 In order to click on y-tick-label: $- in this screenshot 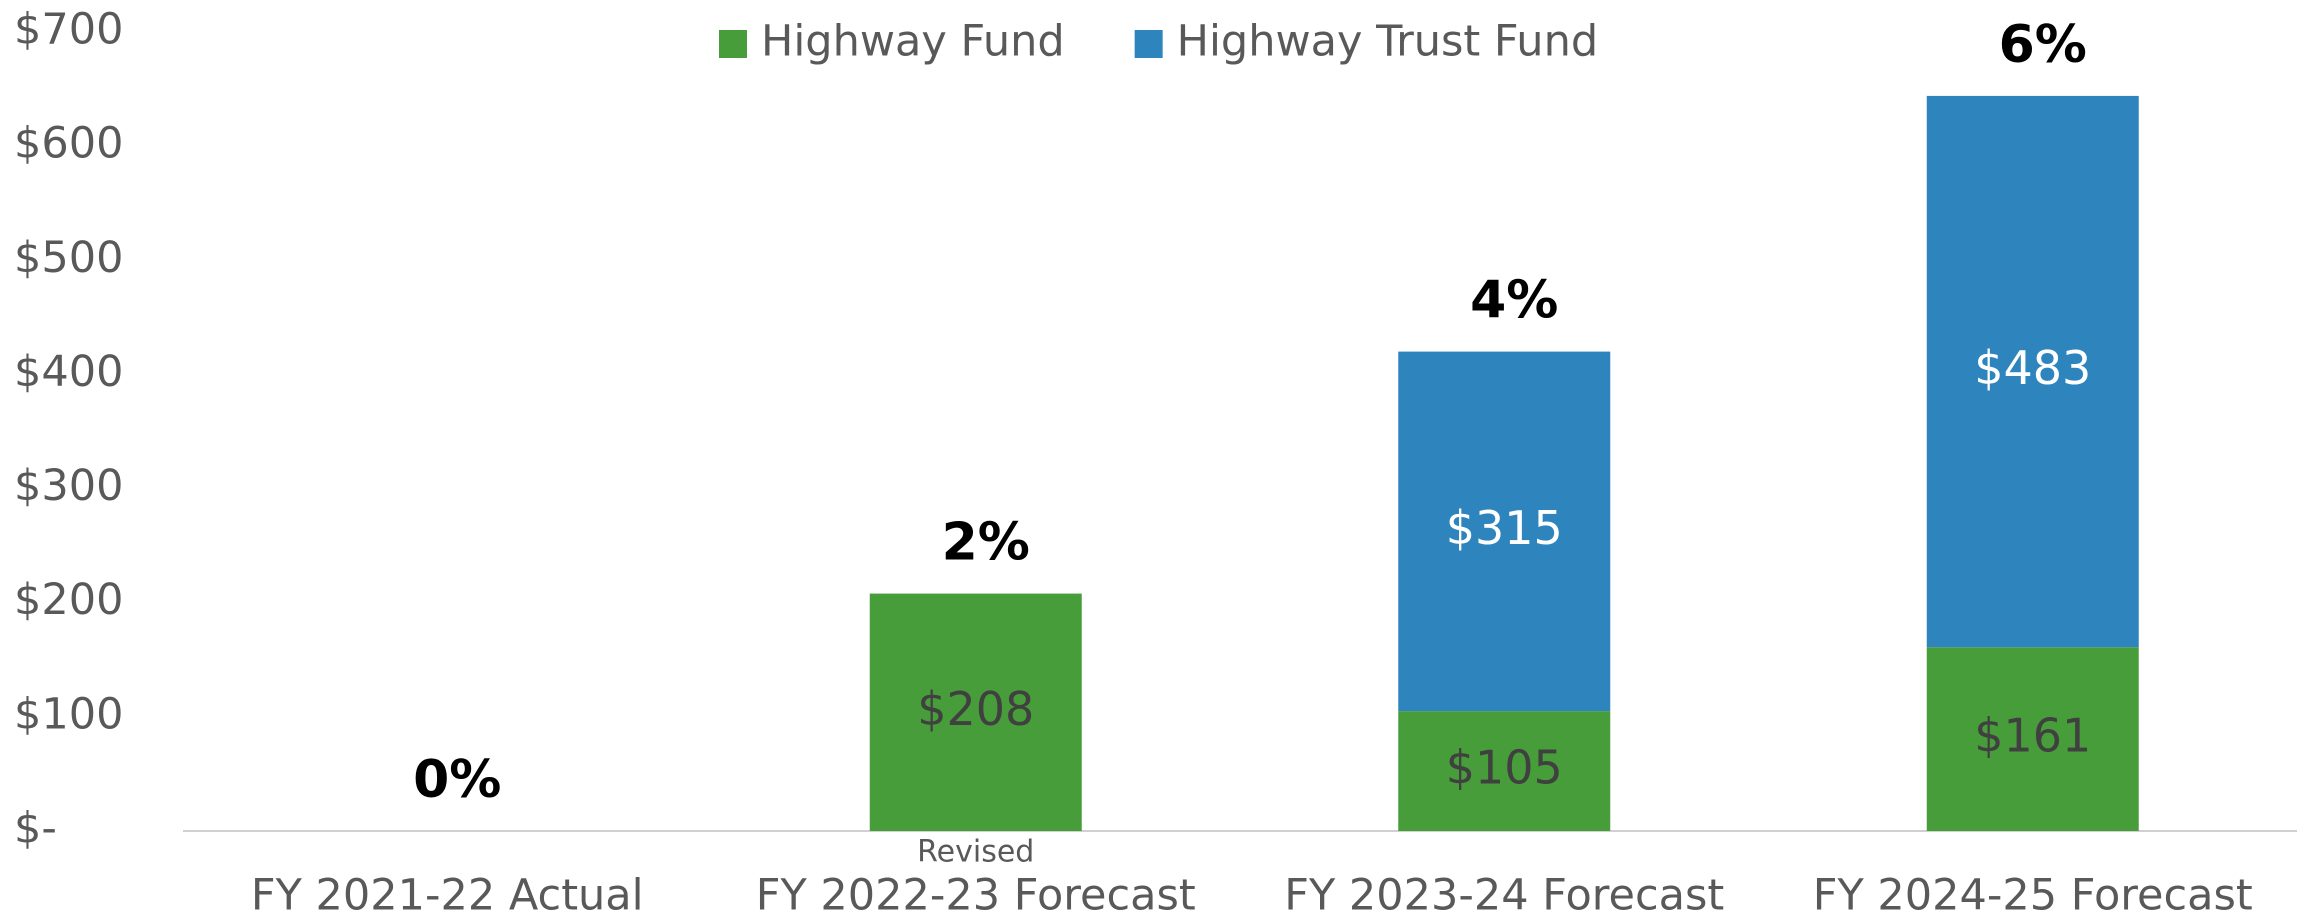, I will do `click(35, 829)`.